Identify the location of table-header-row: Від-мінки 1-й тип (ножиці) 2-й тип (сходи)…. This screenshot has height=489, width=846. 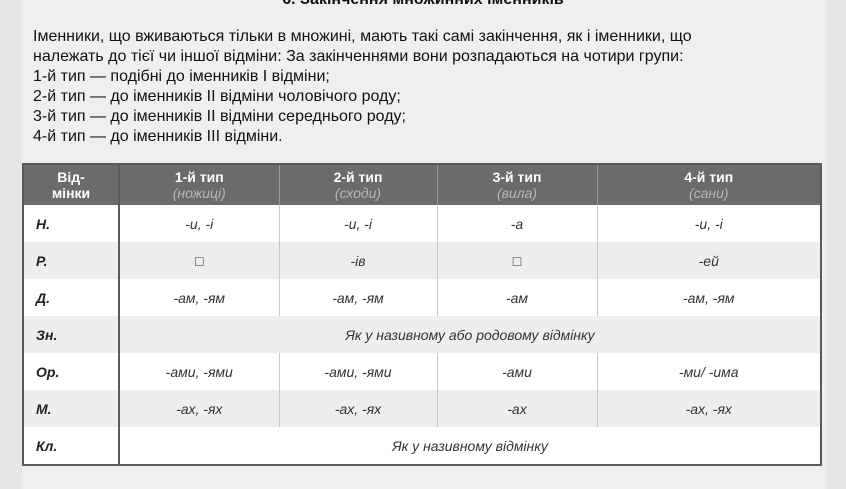
(421, 184).